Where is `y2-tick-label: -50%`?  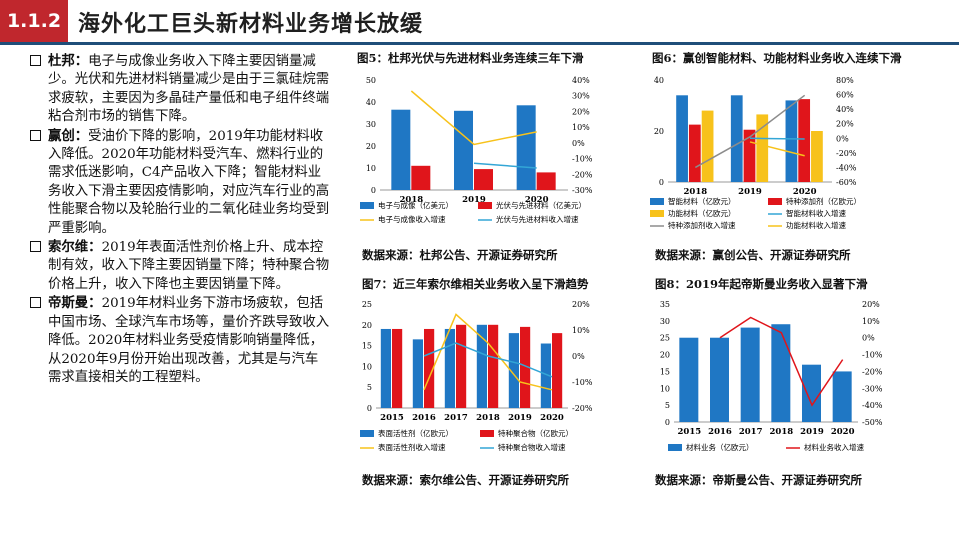
y2-tick-label: -50% is located at coordinates (872, 422).